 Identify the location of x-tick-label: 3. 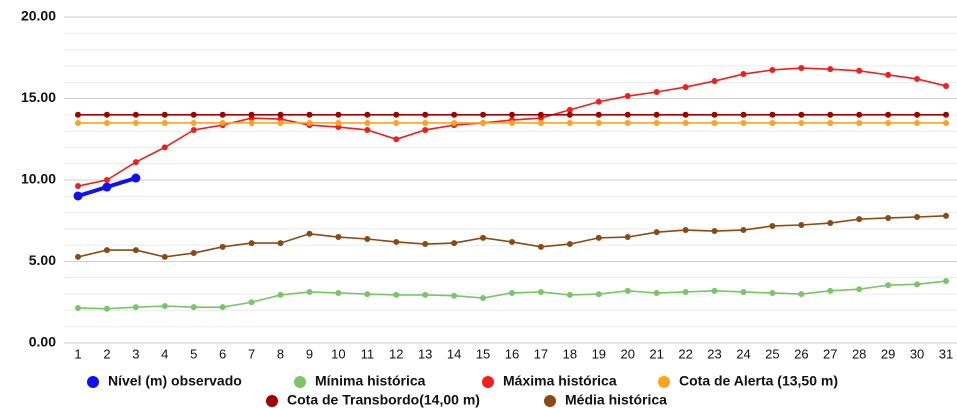
(135, 353).